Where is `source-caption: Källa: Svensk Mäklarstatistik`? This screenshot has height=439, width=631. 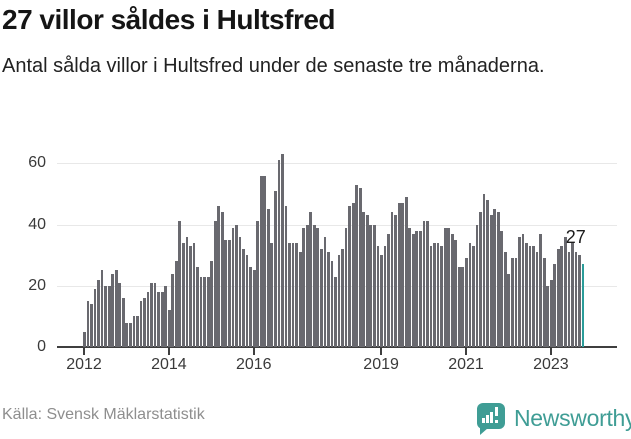 source-caption: Källa: Svensk Mäklarstatistik is located at coordinates (103, 414).